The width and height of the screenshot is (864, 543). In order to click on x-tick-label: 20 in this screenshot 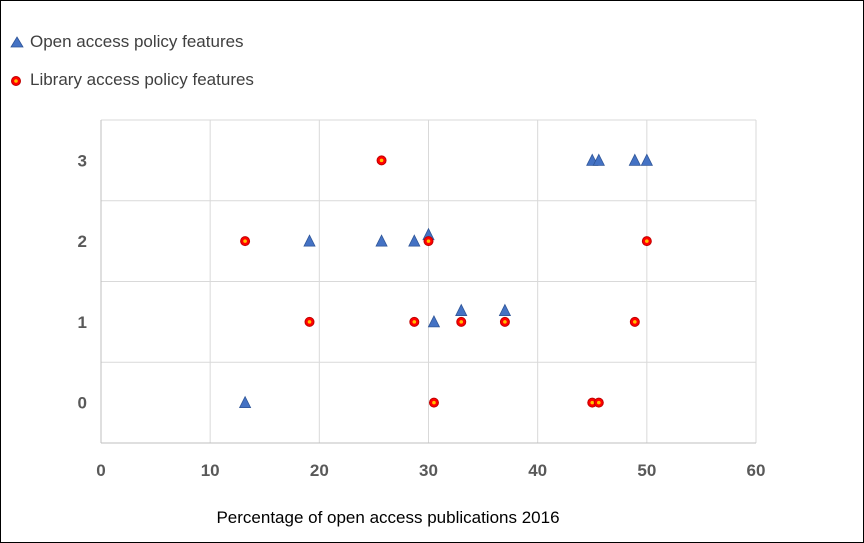, I will do `click(319, 470)`.